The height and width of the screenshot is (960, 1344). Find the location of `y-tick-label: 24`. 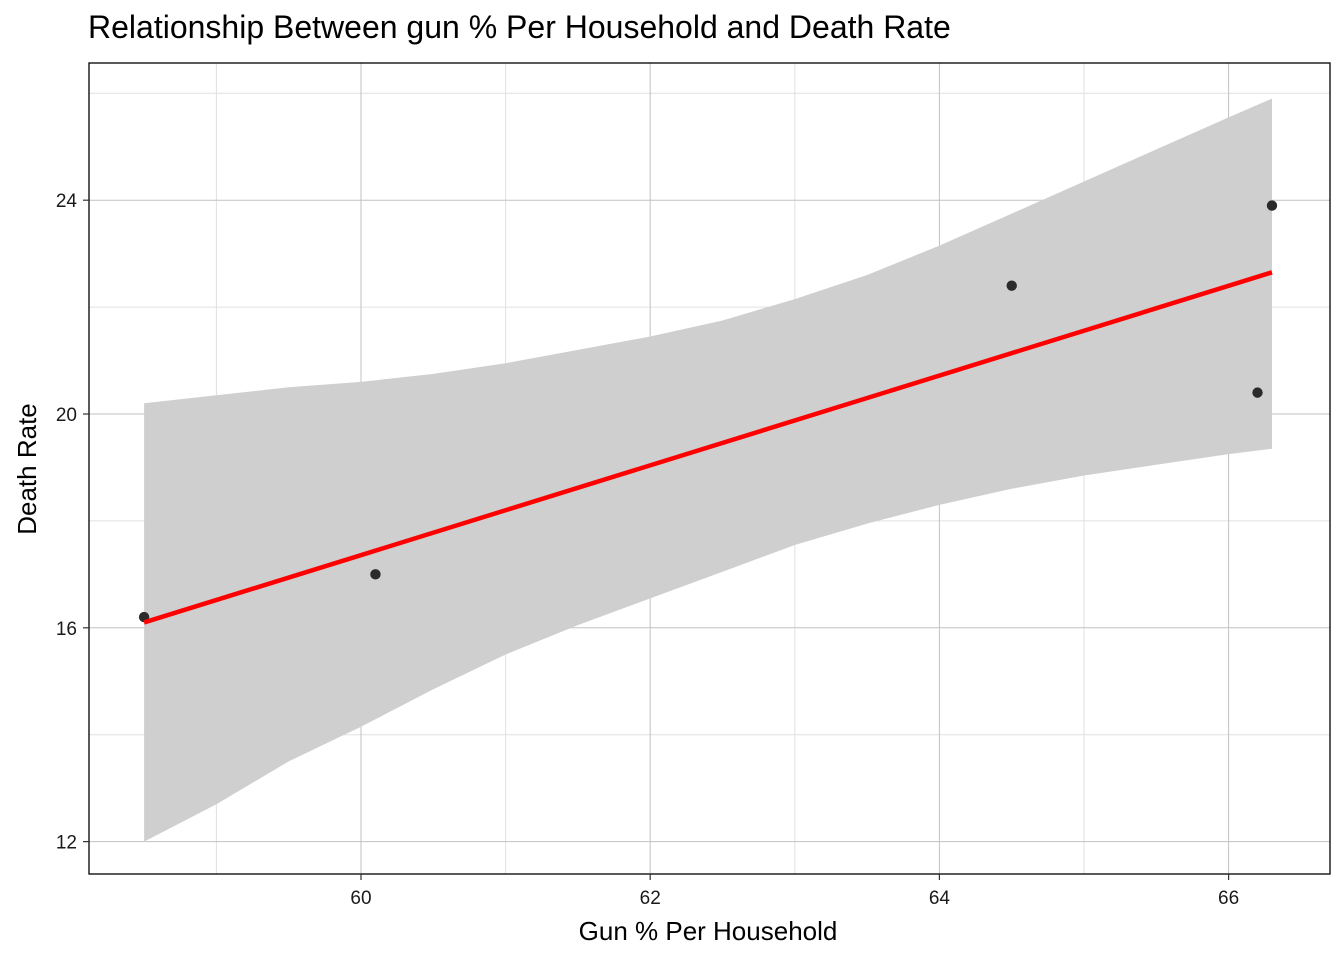

y-tick-label: 24 is located at coordinates (67, 201).